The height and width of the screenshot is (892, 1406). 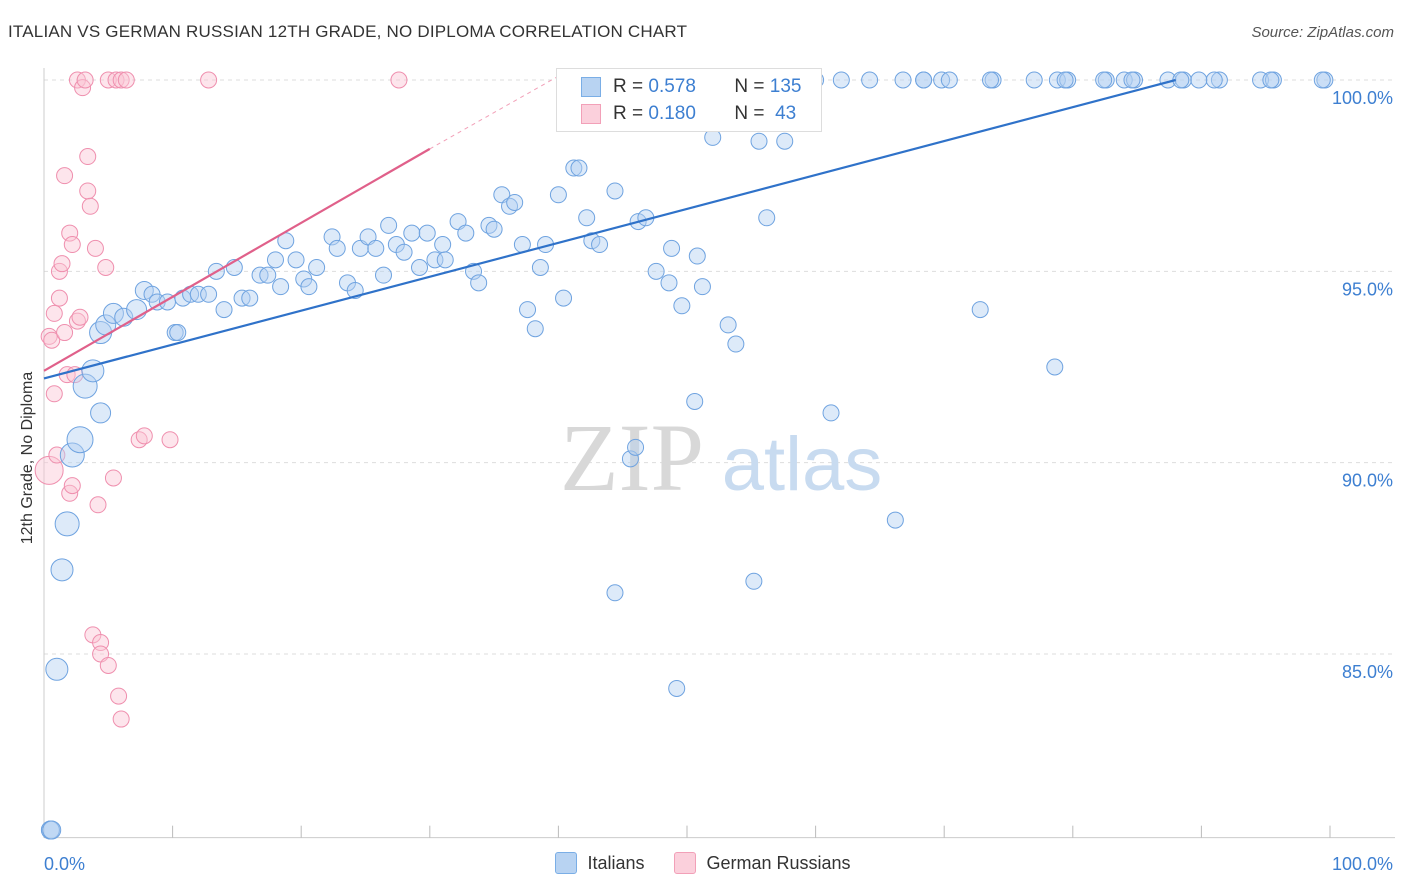 I want to click on legend-item-german-russians: German Russians, so click(x=762, y=863).